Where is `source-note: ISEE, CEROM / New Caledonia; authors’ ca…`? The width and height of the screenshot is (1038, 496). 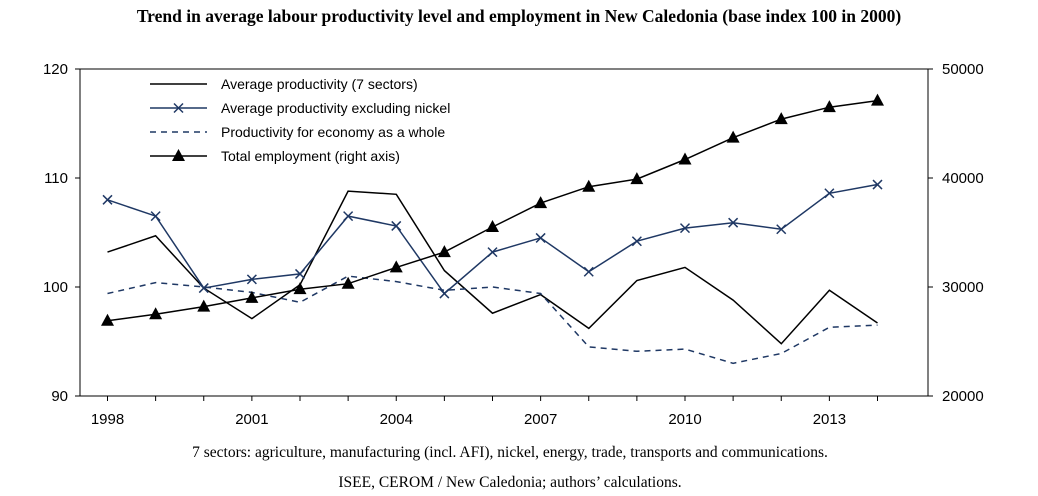
source-note: ISEE, CEROM / New Caledonia; authors’ ca… is located at coordinates (510, 482).